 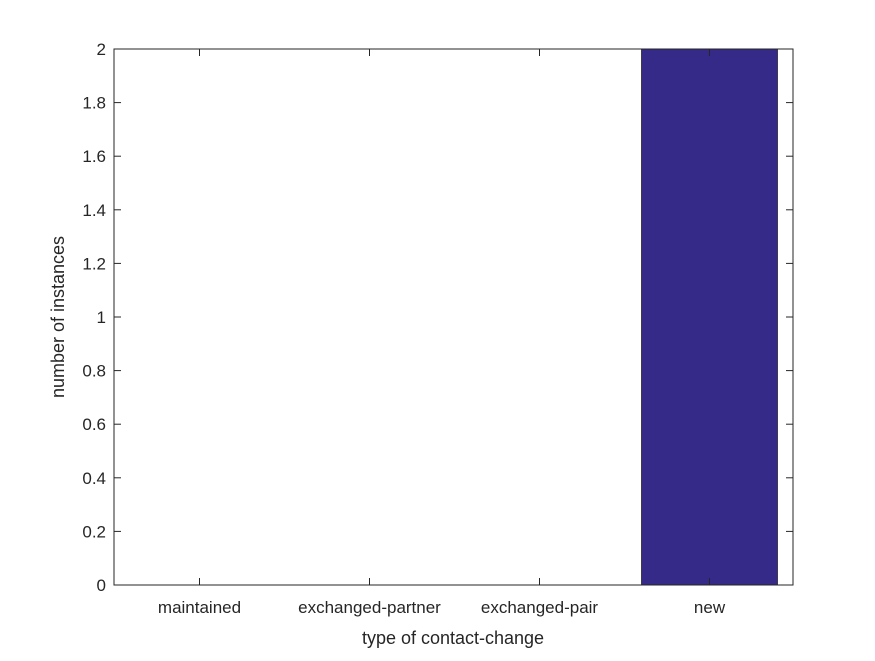 I want to click on y-tick-label: 1.2, so click(x=94, y=263).